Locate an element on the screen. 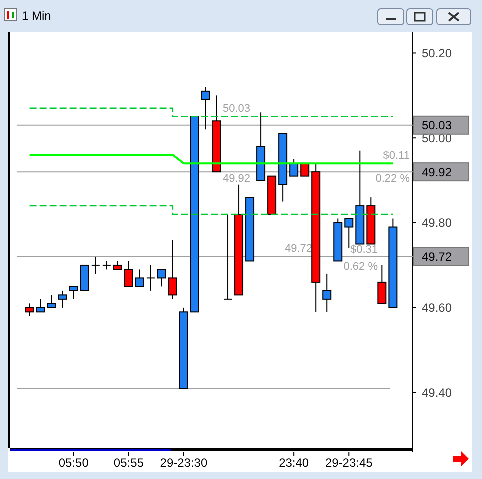 The image size is (482, 479). y-tick-label: 49.80 is located at coordinates (437, 223).